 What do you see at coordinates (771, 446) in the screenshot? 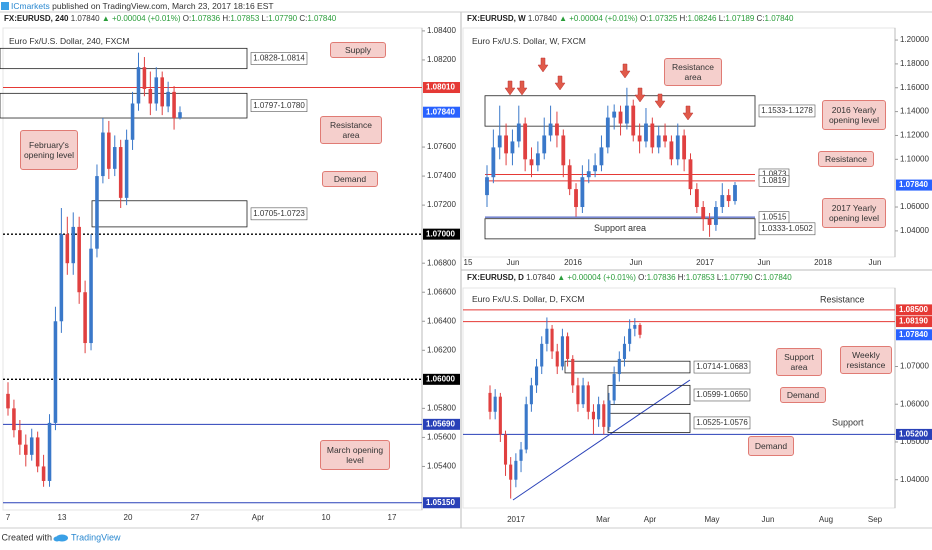
I see `callout: Demand` at bounding box center [771, 446].